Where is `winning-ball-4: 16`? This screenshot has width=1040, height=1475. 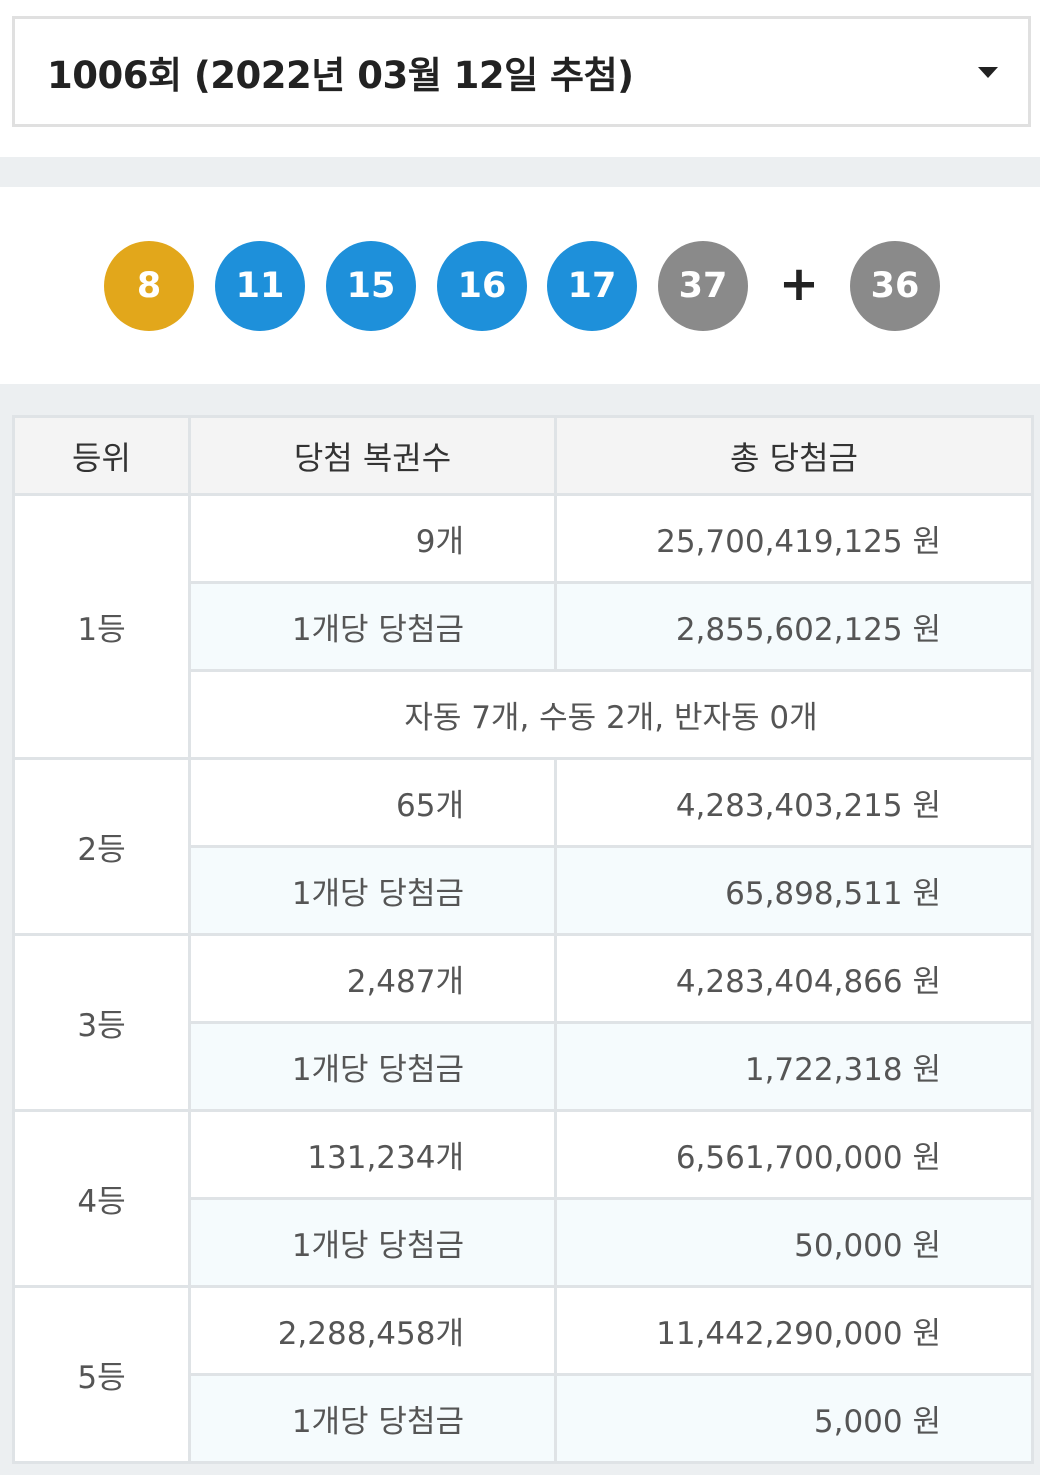
winning-ball-4: 16 is located at coordinates (482, 286).